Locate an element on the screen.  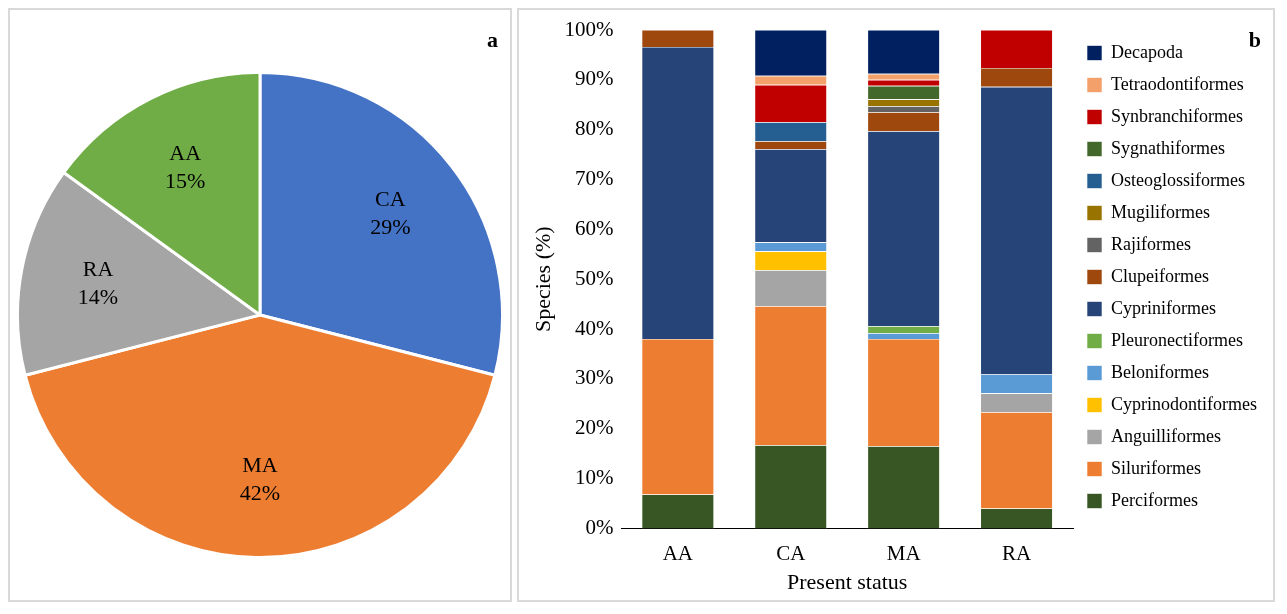
text: a is located at coordinates (492, 39).